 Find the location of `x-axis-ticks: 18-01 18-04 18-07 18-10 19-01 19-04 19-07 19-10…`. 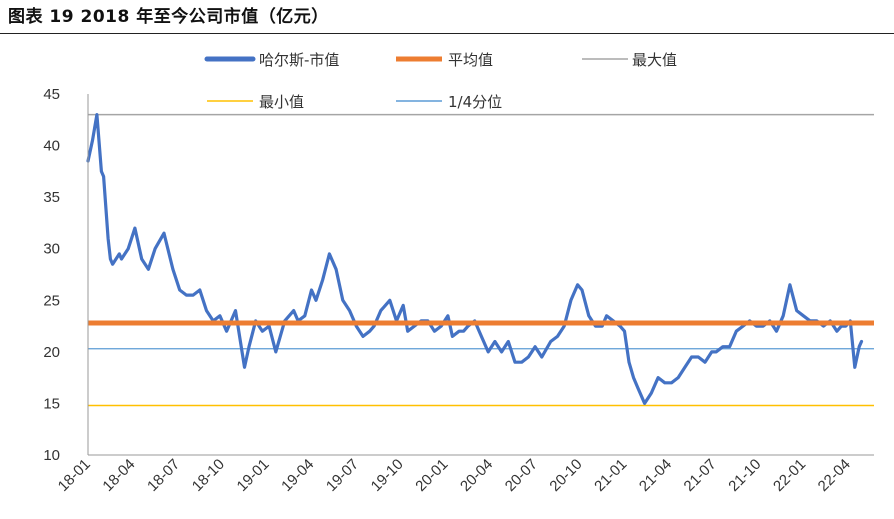

x-axis-ticks: 18-01 18-04 18-07 18-10 19-01 19-04 19-07 19-10… is located at coordinates (454, 475).